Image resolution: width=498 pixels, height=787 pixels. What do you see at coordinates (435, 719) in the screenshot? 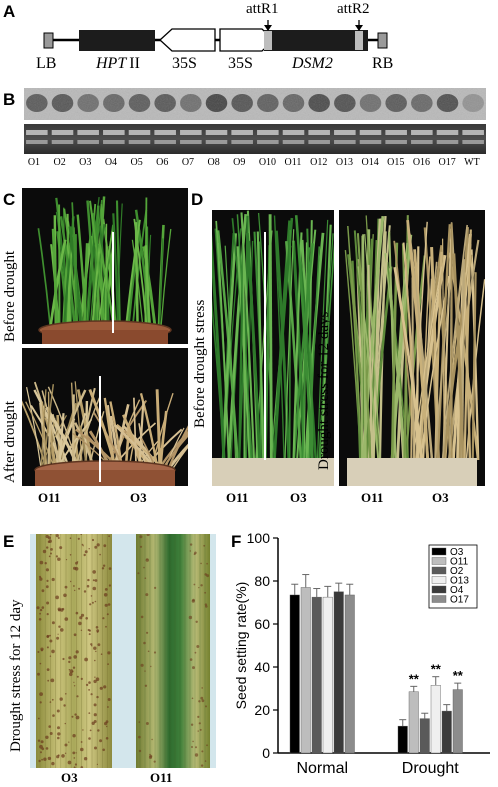
I see `bar-o13-drought` at bounding box center [435, 719].